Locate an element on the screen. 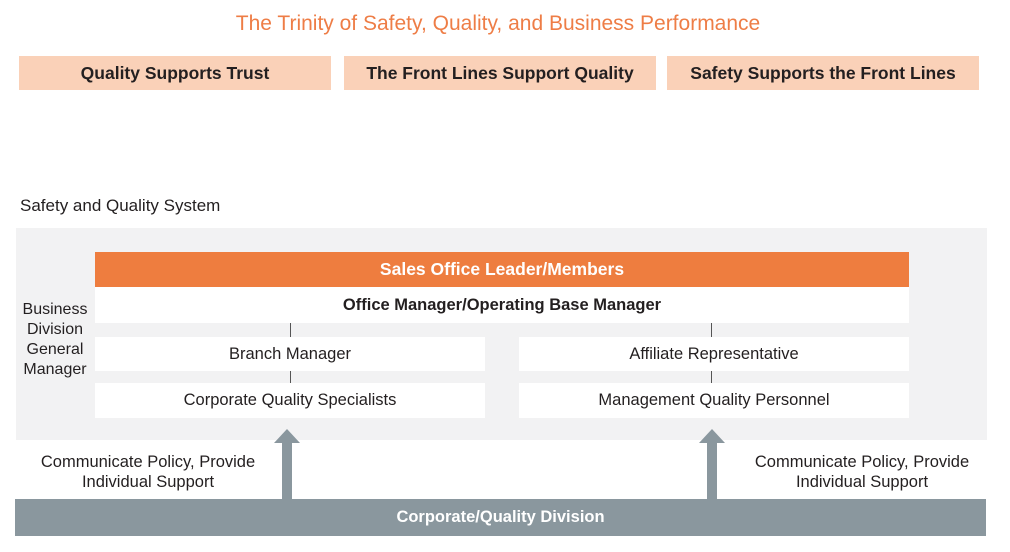 The image size is (1010, 552). side-label-line: Business is located at coordinates (55, 309).